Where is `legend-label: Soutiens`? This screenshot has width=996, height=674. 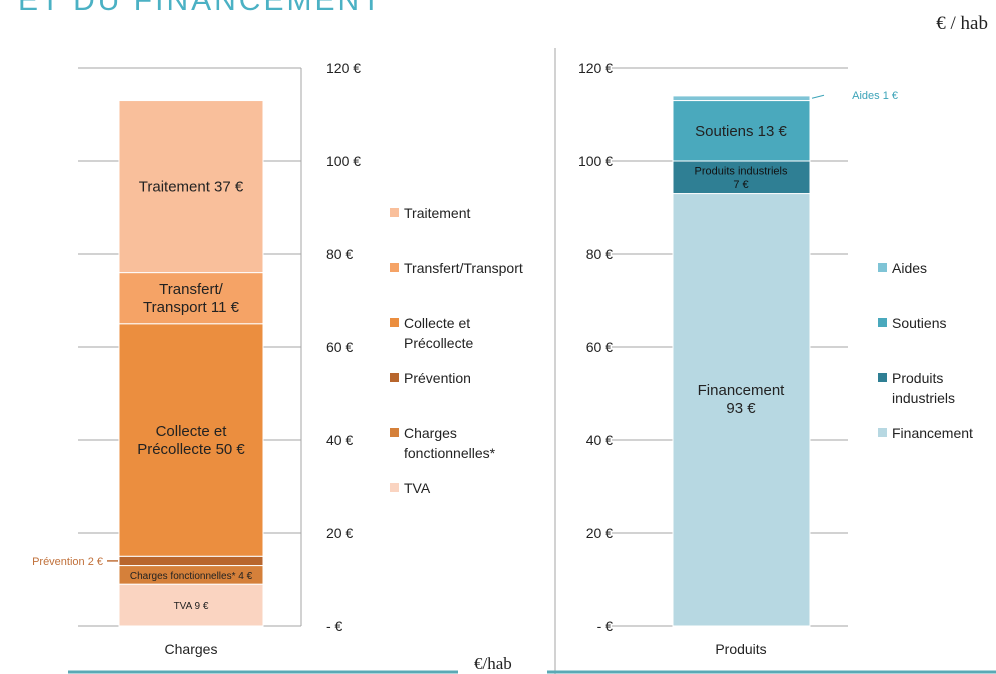
legend-label: Soutiens is located at coordinates (919, 323).